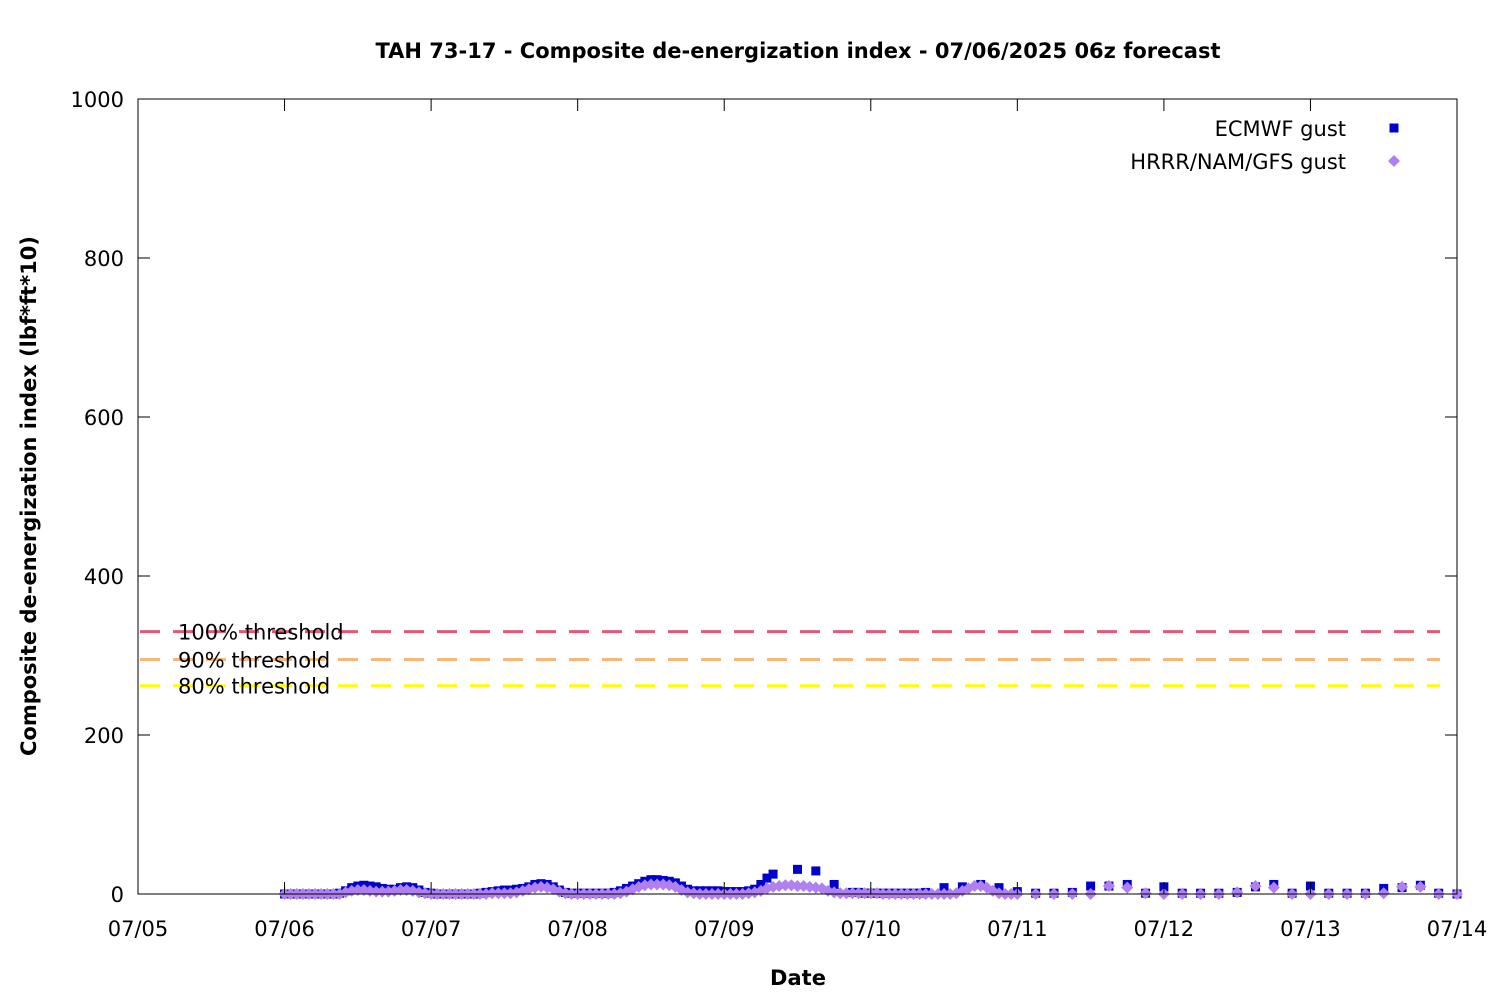  I want to click on legend: ECMWF gust HRRR/NAM/GFS gust, so click(1265, 145).